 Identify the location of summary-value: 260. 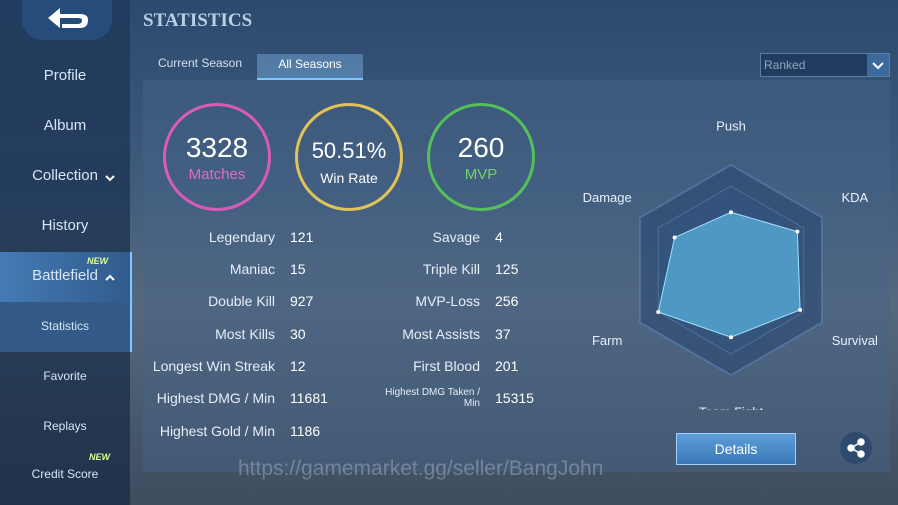
(481, 147).